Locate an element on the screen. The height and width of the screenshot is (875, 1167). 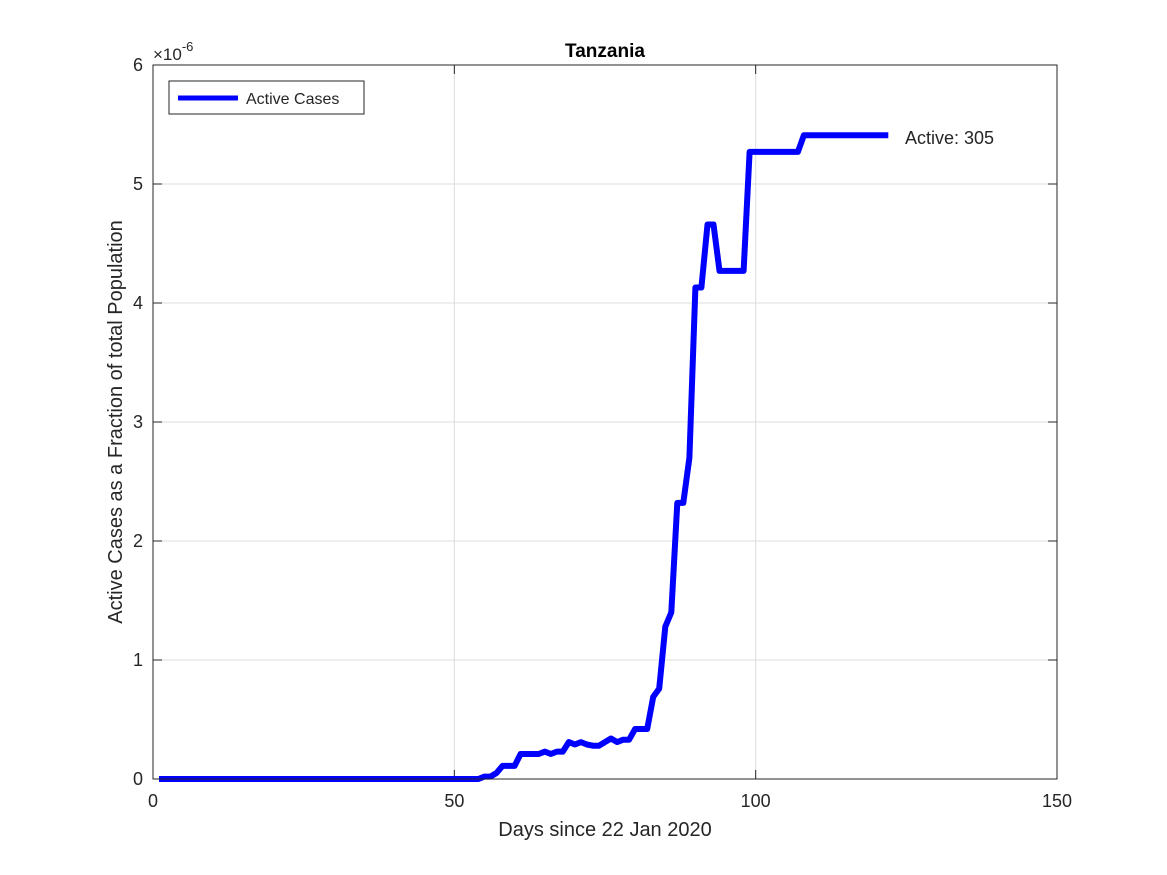
y-tick-label: 2 is located at coordinates (138, 541).